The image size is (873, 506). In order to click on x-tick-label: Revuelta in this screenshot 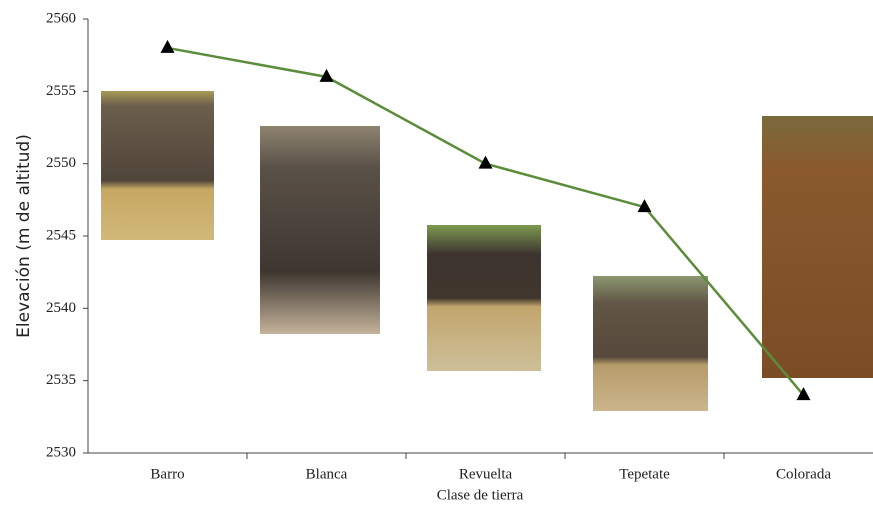, I will do `click(486, 474)`.